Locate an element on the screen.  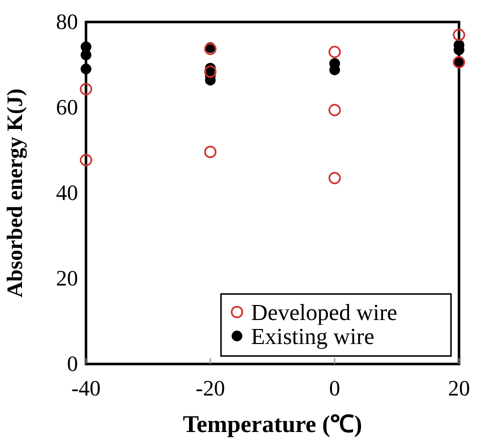
x-tick-label: -20 is located at coordinates (210, 388).